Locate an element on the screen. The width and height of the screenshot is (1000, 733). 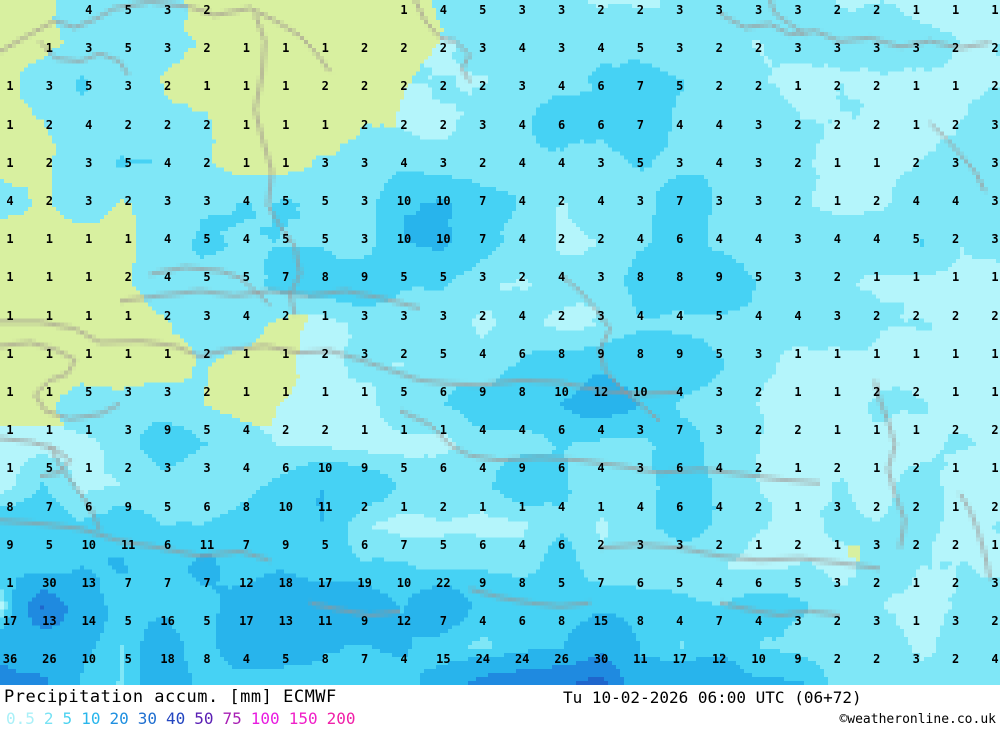
product-title: Precipitation accum. [mm] ECMWF is located at coordinates (170, 697).